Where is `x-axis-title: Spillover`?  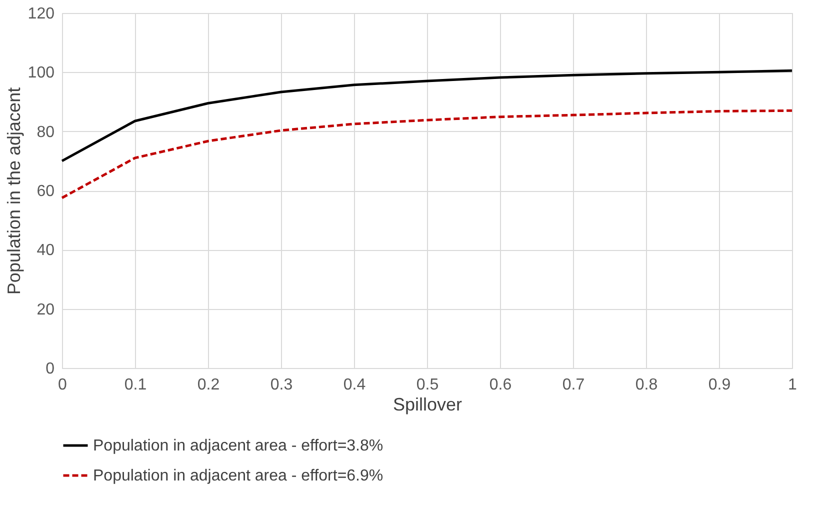 x-axis-title: Spillover is located at coordinates (427, 404).